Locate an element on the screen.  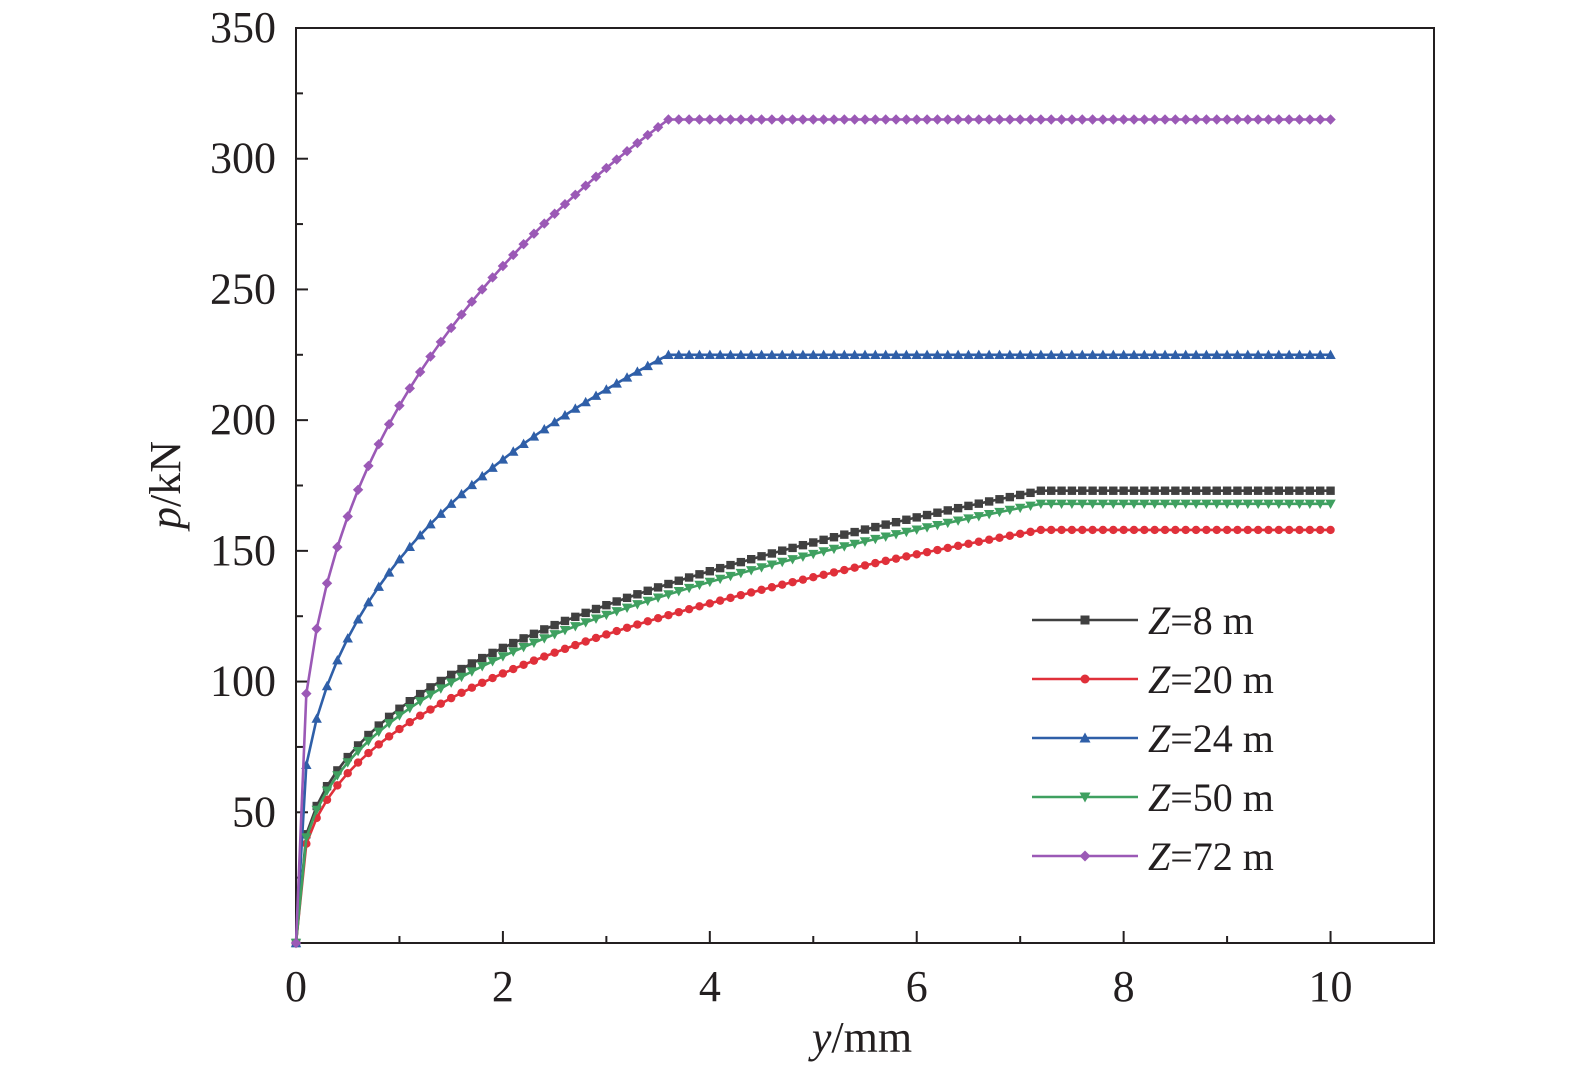
legend-label: Z=72 m is located at coordinates (1211, 856).